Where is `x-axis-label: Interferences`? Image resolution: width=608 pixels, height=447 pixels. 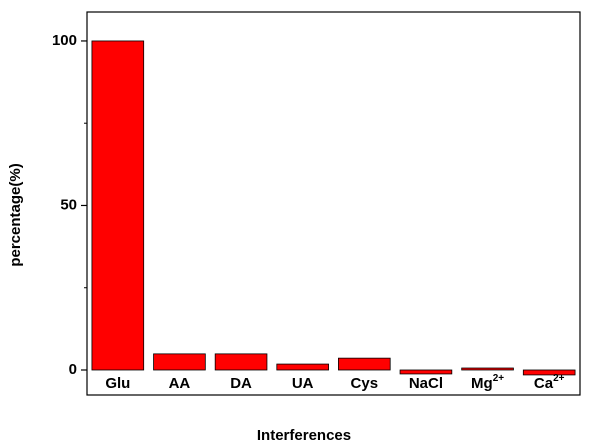
x-axis-label: Interferences is located at coordinates (304, 435).